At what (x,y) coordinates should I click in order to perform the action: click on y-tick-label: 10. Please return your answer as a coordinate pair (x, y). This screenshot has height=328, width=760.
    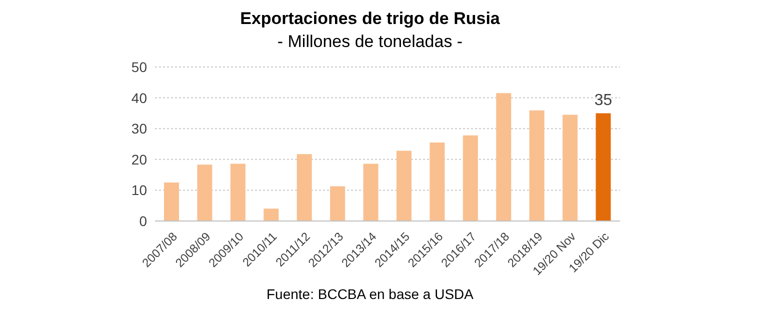
    Looking at the image, I should click on (139, 190).